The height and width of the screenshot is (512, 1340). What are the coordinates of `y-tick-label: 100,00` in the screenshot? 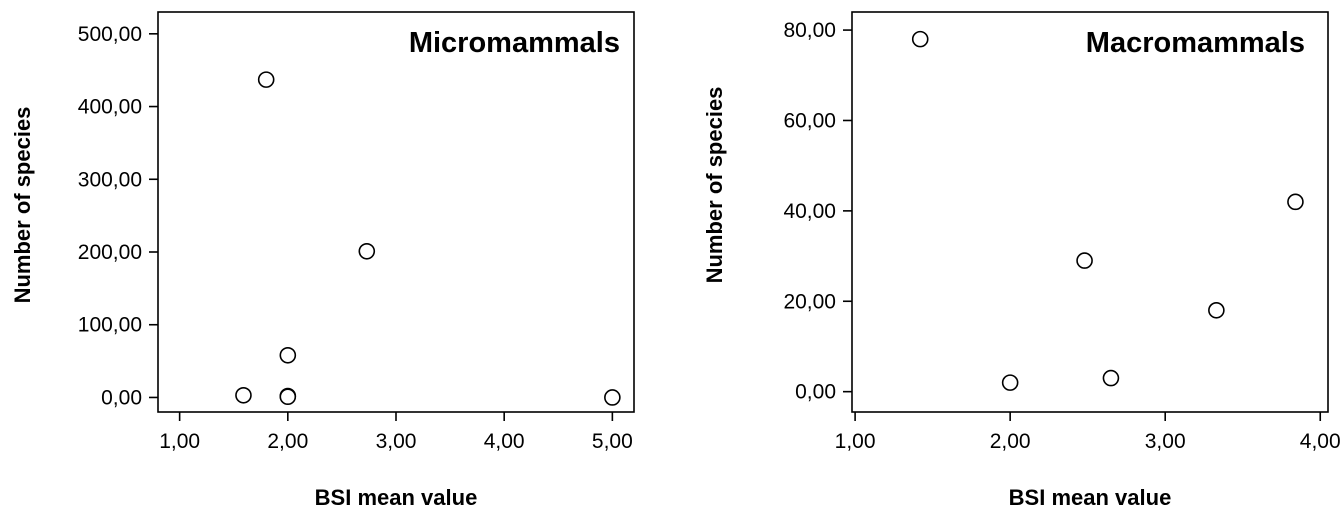 It's located at (110, 325).